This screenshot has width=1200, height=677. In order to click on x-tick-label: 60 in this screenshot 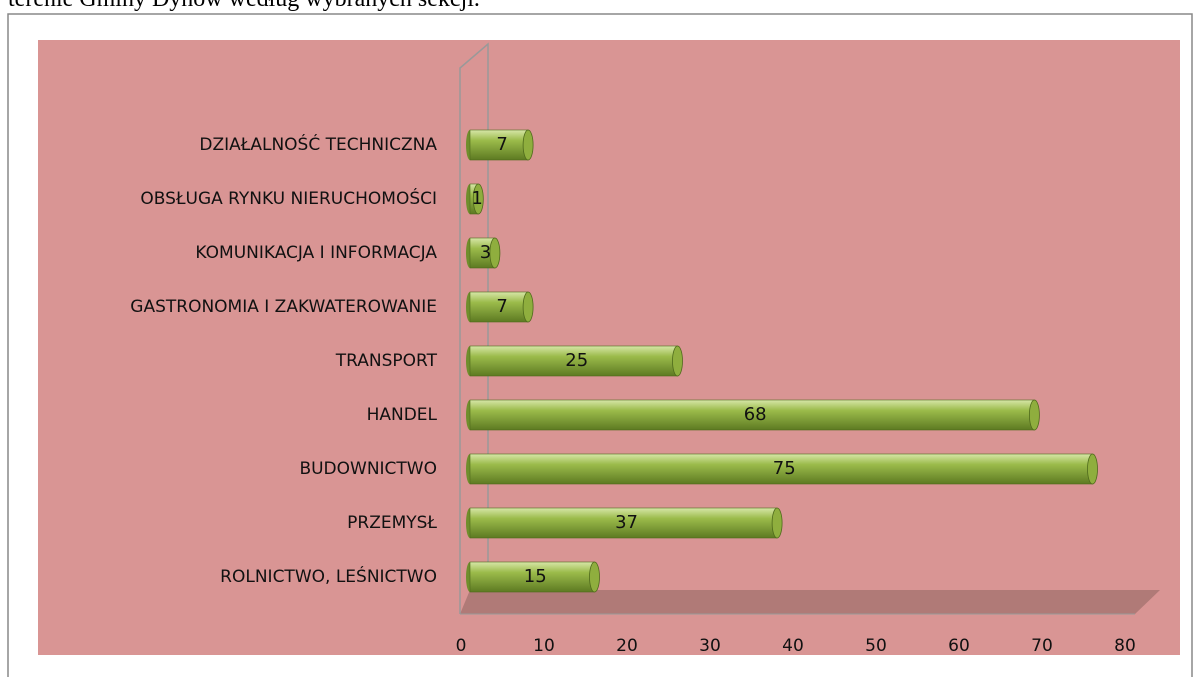, I will do `click(959, 646)`.